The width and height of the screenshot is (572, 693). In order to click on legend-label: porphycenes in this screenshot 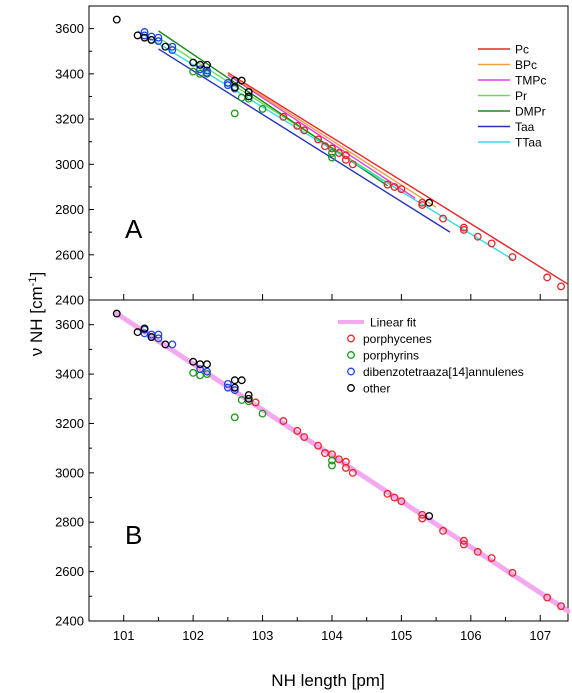, I will do `click(397, 339)`.